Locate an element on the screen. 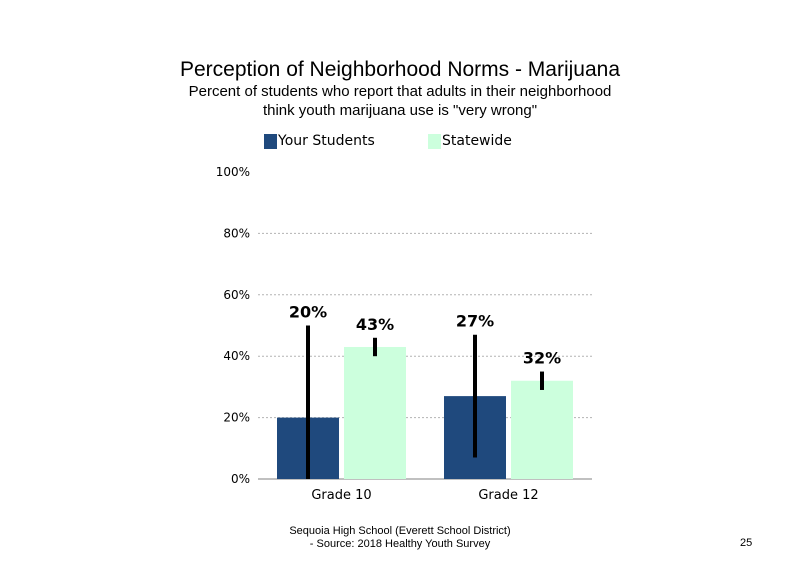 The image size is (800, 568). y-tick-label: 40% is located at coordinates (236, 356).